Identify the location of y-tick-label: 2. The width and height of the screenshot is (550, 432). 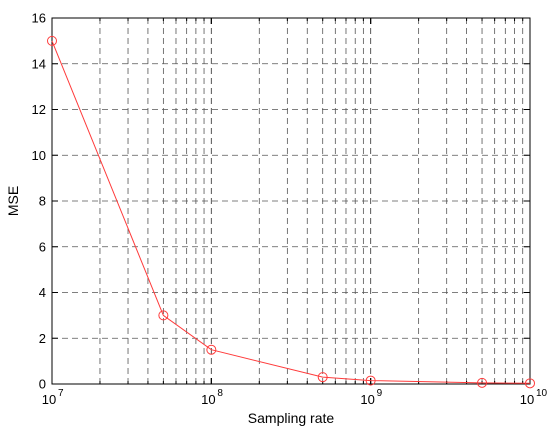
(42, 338).